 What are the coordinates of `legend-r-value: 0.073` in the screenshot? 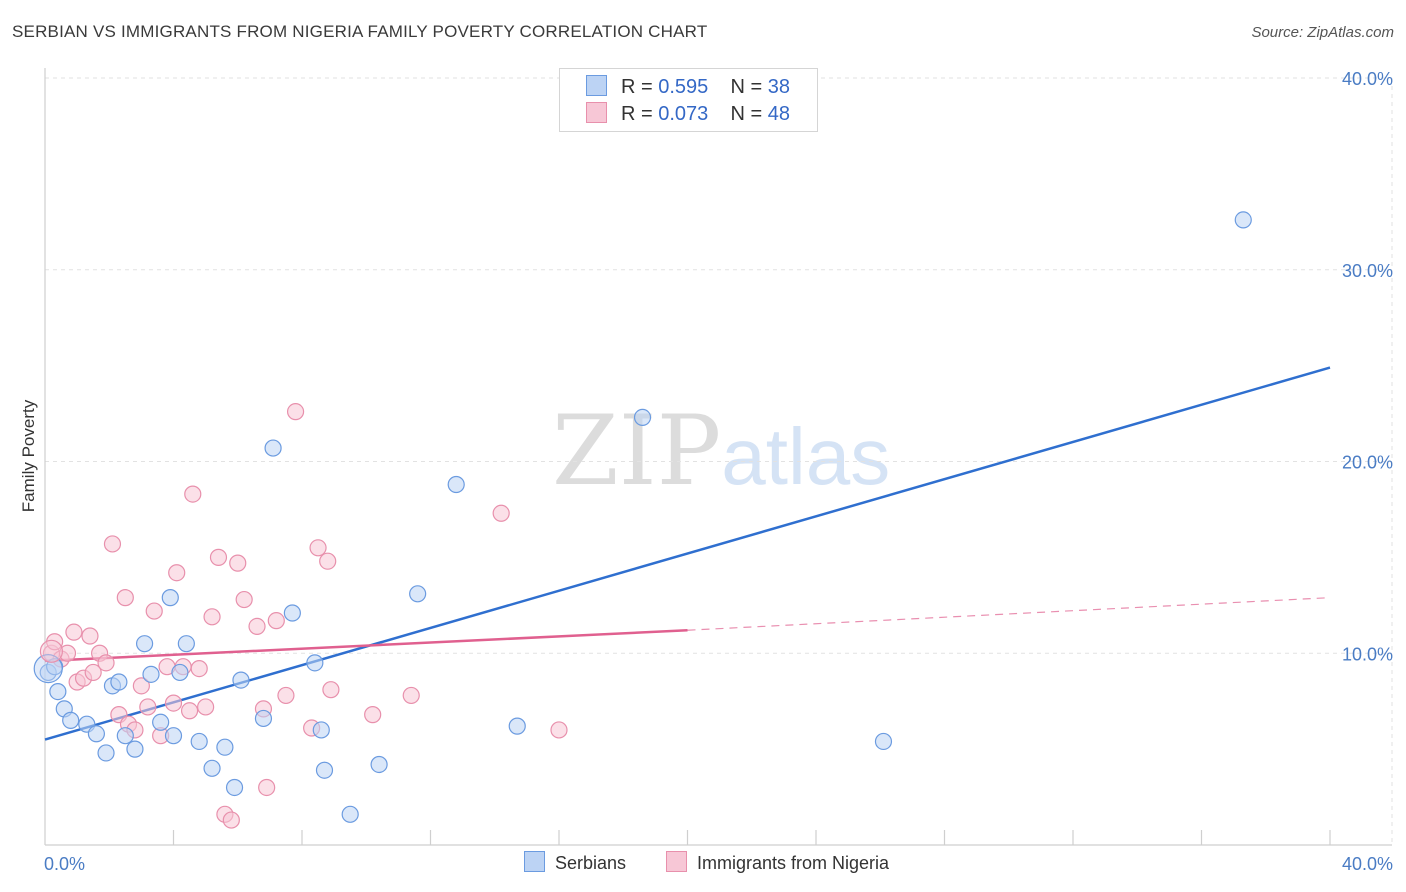 It's located at (683, 114).